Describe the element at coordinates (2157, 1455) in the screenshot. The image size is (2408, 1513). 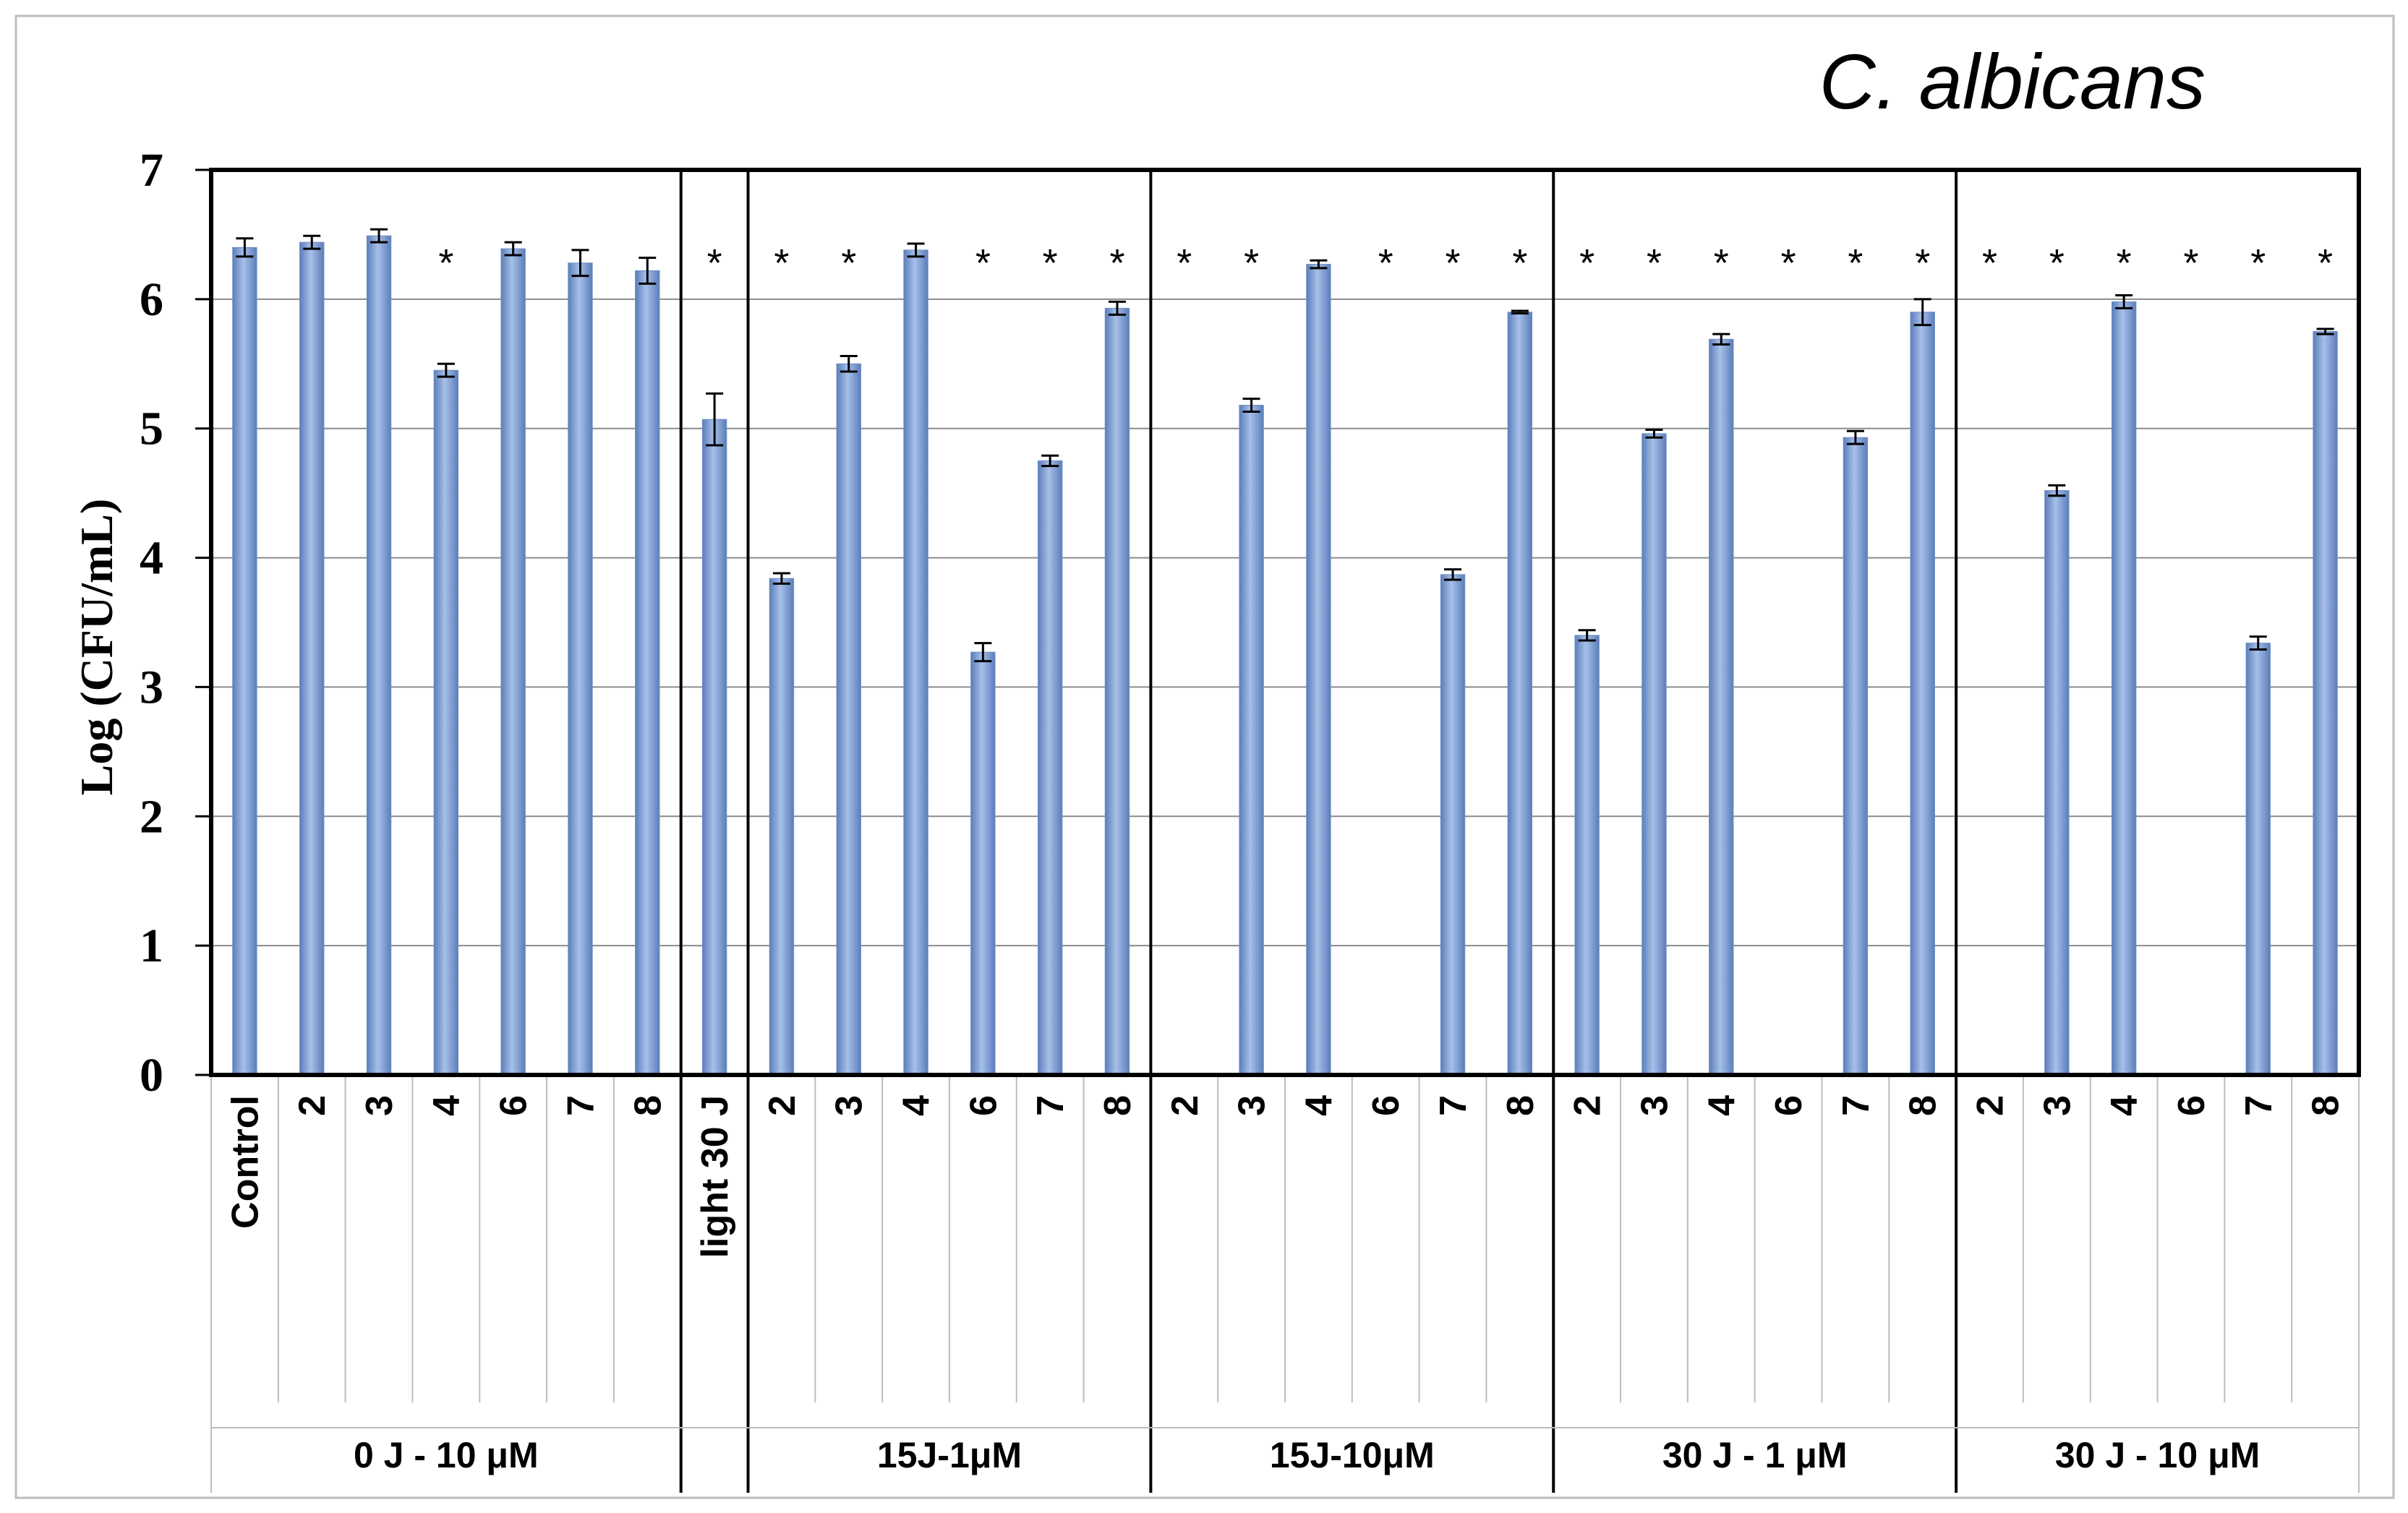
I see `group-label: 30 J - 10 μM` at that location.